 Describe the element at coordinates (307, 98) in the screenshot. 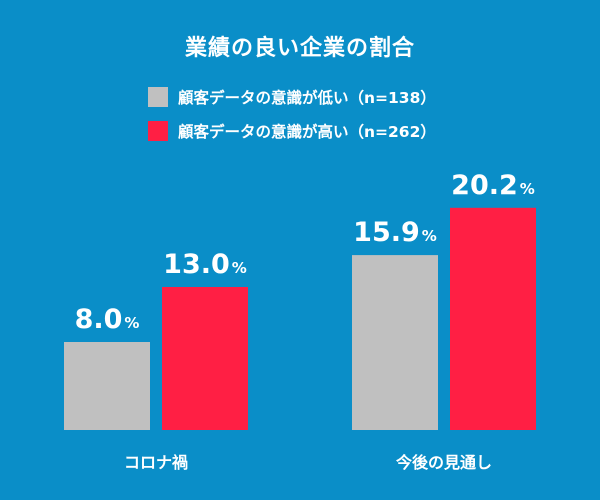

I see `legend-label-low: 顧客データの意識が低い（n=138）` at that location.